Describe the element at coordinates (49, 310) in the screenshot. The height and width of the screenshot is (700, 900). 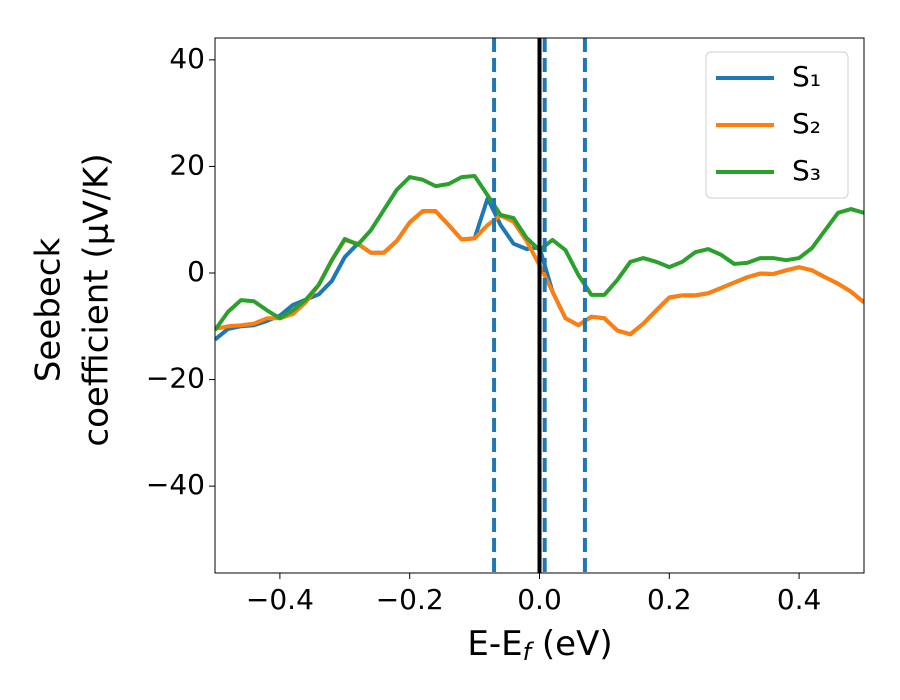
I see `y-axis-label: Seebeck` at that location.